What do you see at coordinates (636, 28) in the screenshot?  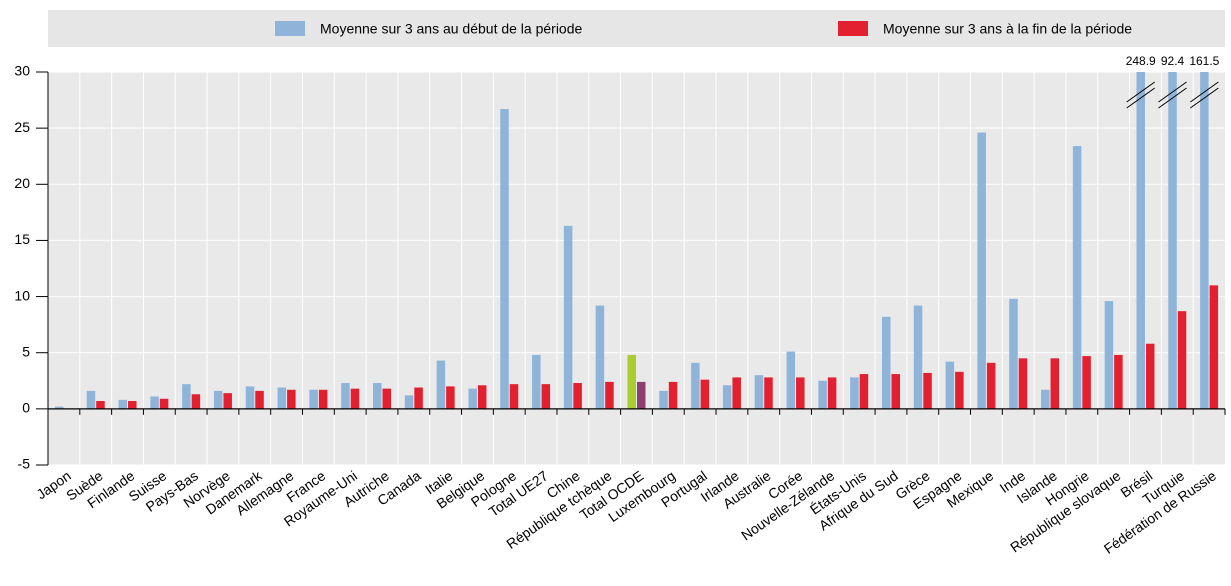 I see `legend-background` at bounding box center [636, 28].